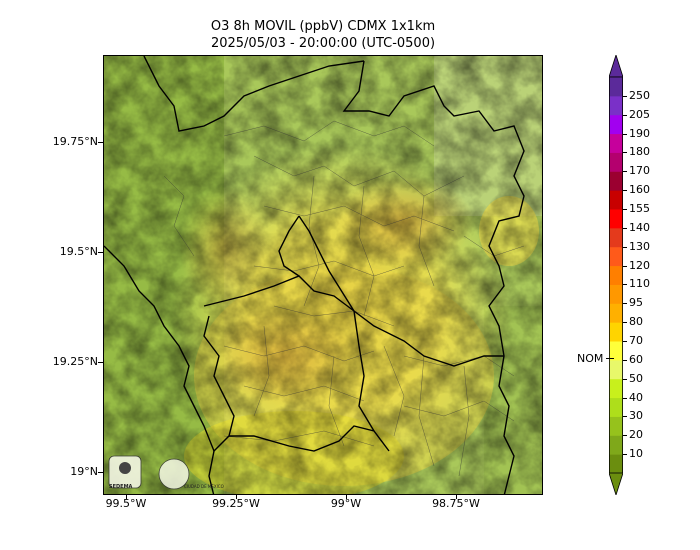  I want to click on colorbar, so click(616, 275).